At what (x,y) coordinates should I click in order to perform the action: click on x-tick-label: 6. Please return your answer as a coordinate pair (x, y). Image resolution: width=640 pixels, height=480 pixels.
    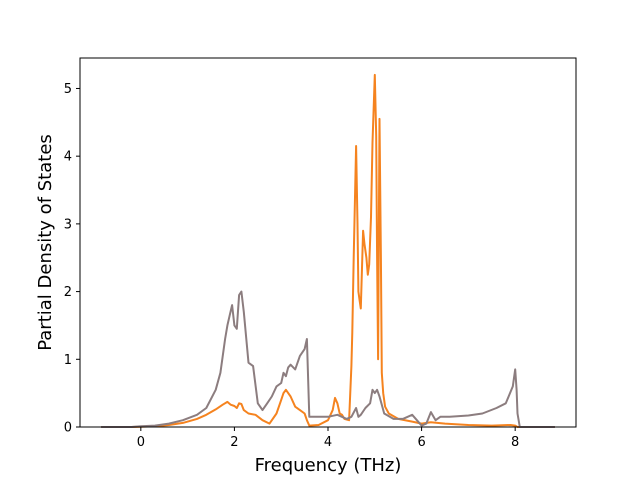
    Looking at the image, I should click on (421, 442).